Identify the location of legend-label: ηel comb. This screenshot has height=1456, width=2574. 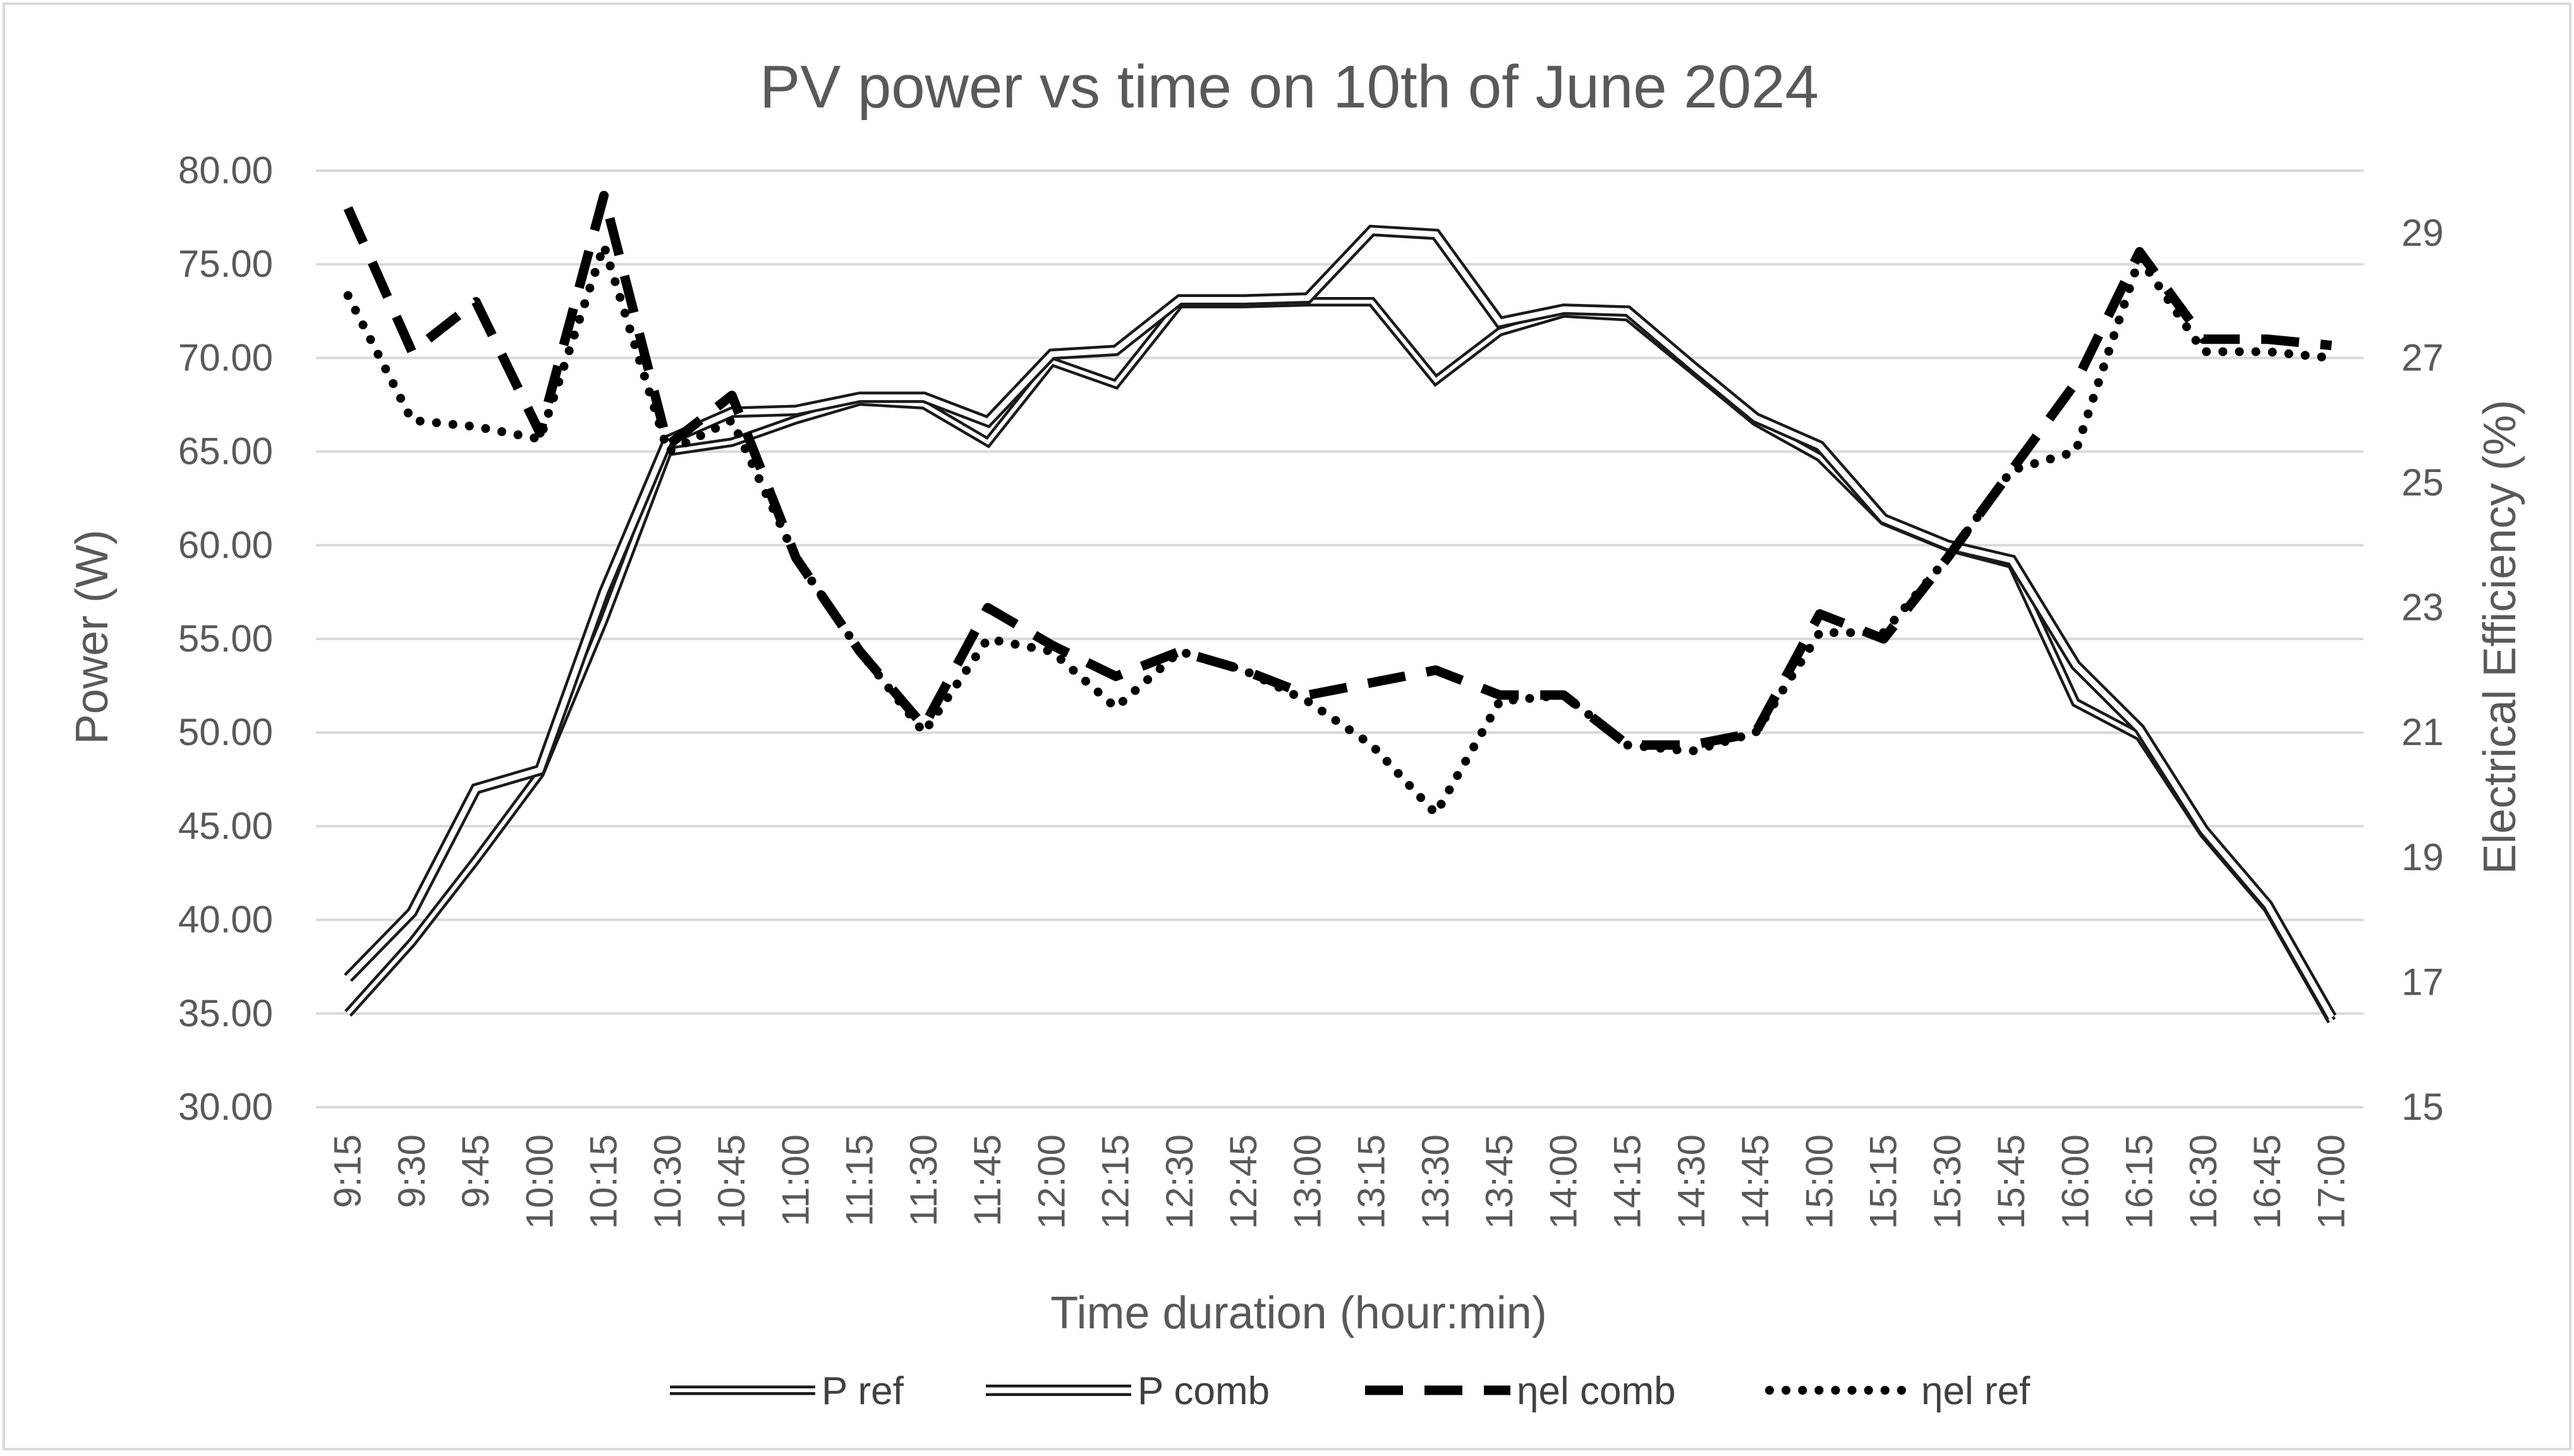
(1596, 1391).